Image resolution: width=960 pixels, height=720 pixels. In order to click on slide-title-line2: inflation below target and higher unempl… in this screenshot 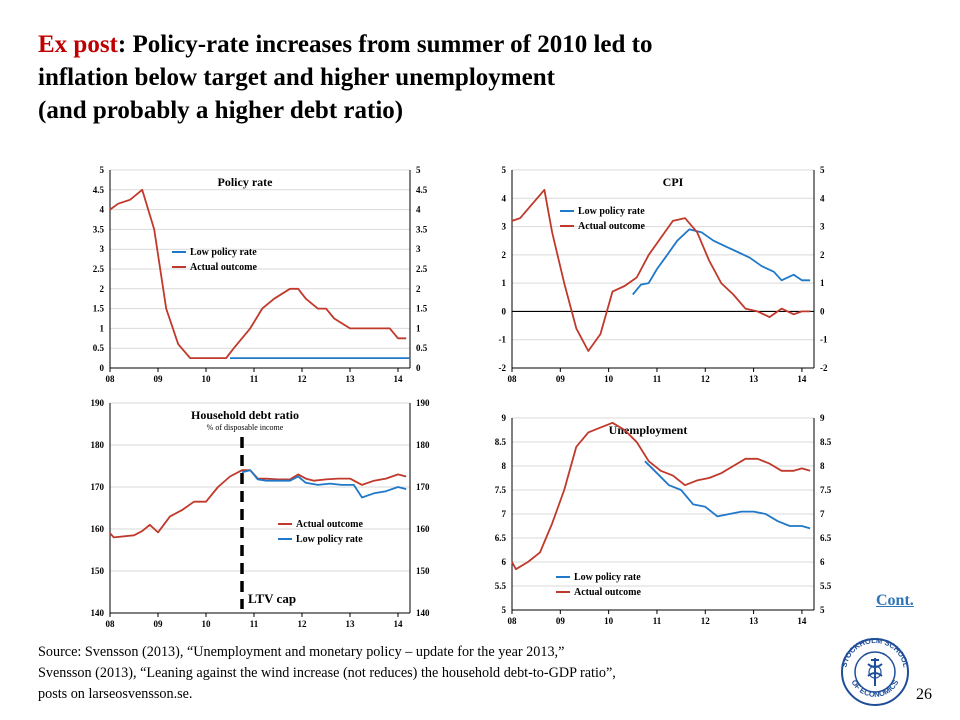, I will do `click(296, 77)`.